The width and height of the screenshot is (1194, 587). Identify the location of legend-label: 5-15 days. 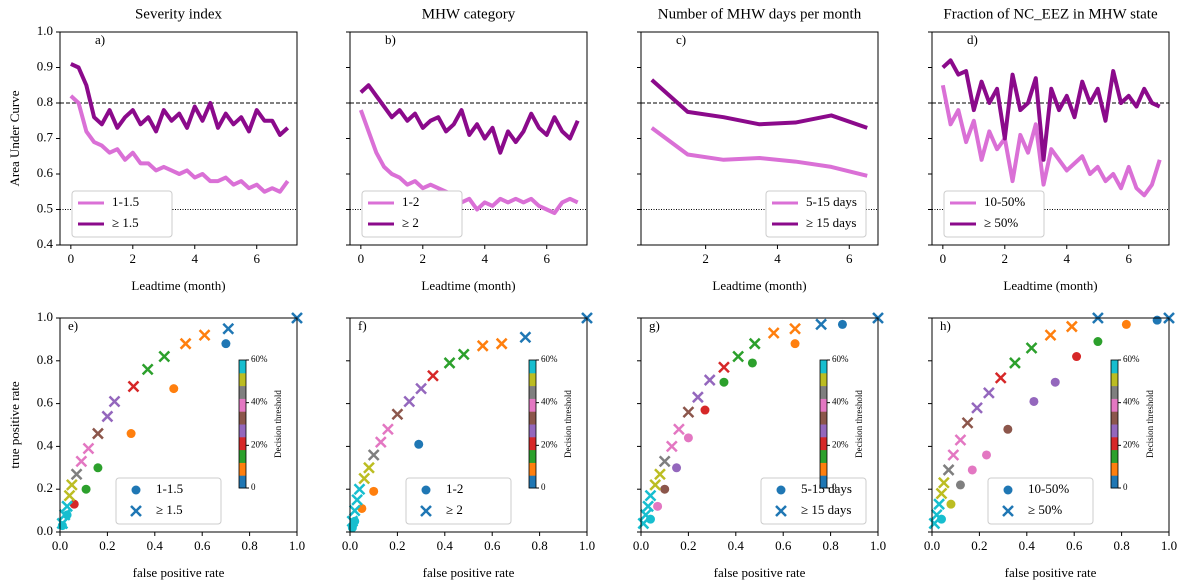
(831, 201).